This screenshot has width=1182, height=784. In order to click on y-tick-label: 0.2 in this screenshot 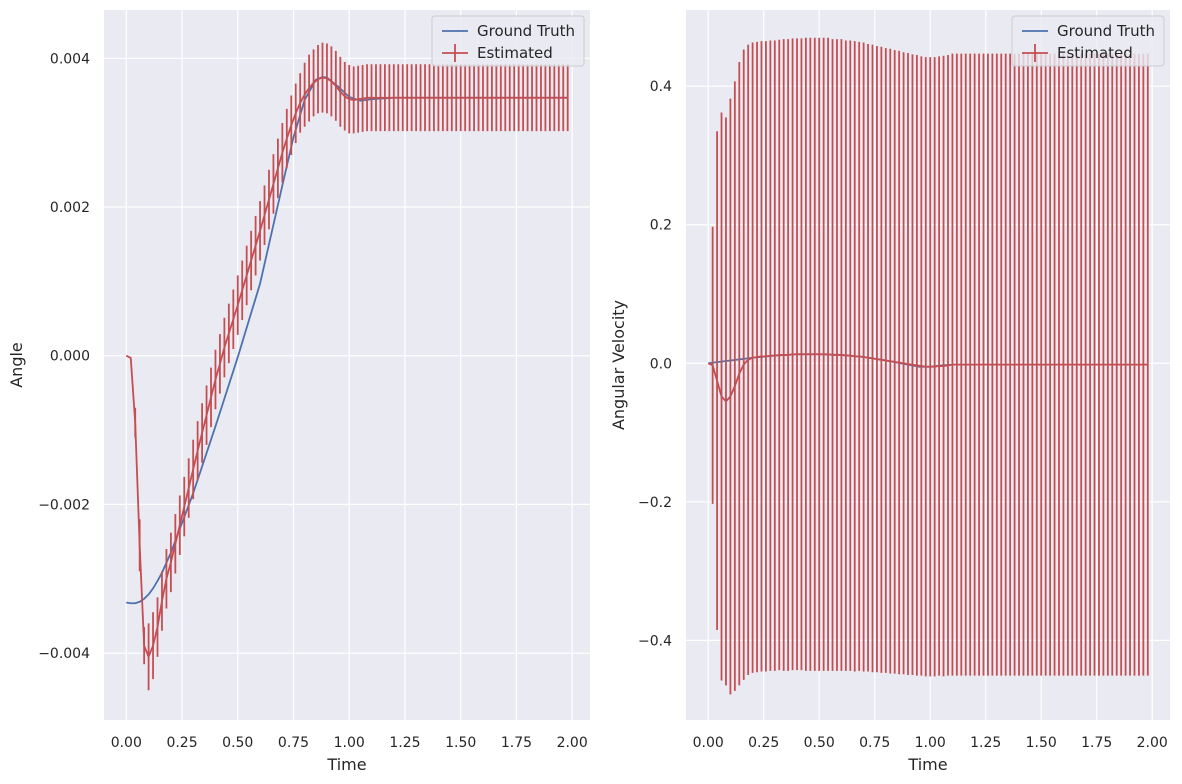, I will do `click(661, 226)`.